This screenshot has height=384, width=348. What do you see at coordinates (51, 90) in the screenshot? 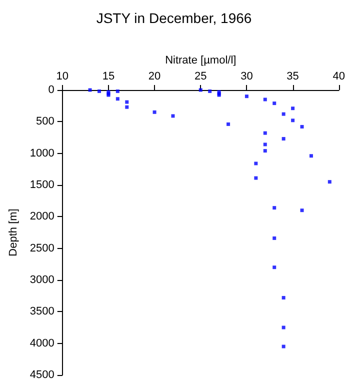
I see `y-tick-label: 0` at bounding box center [51, 90].